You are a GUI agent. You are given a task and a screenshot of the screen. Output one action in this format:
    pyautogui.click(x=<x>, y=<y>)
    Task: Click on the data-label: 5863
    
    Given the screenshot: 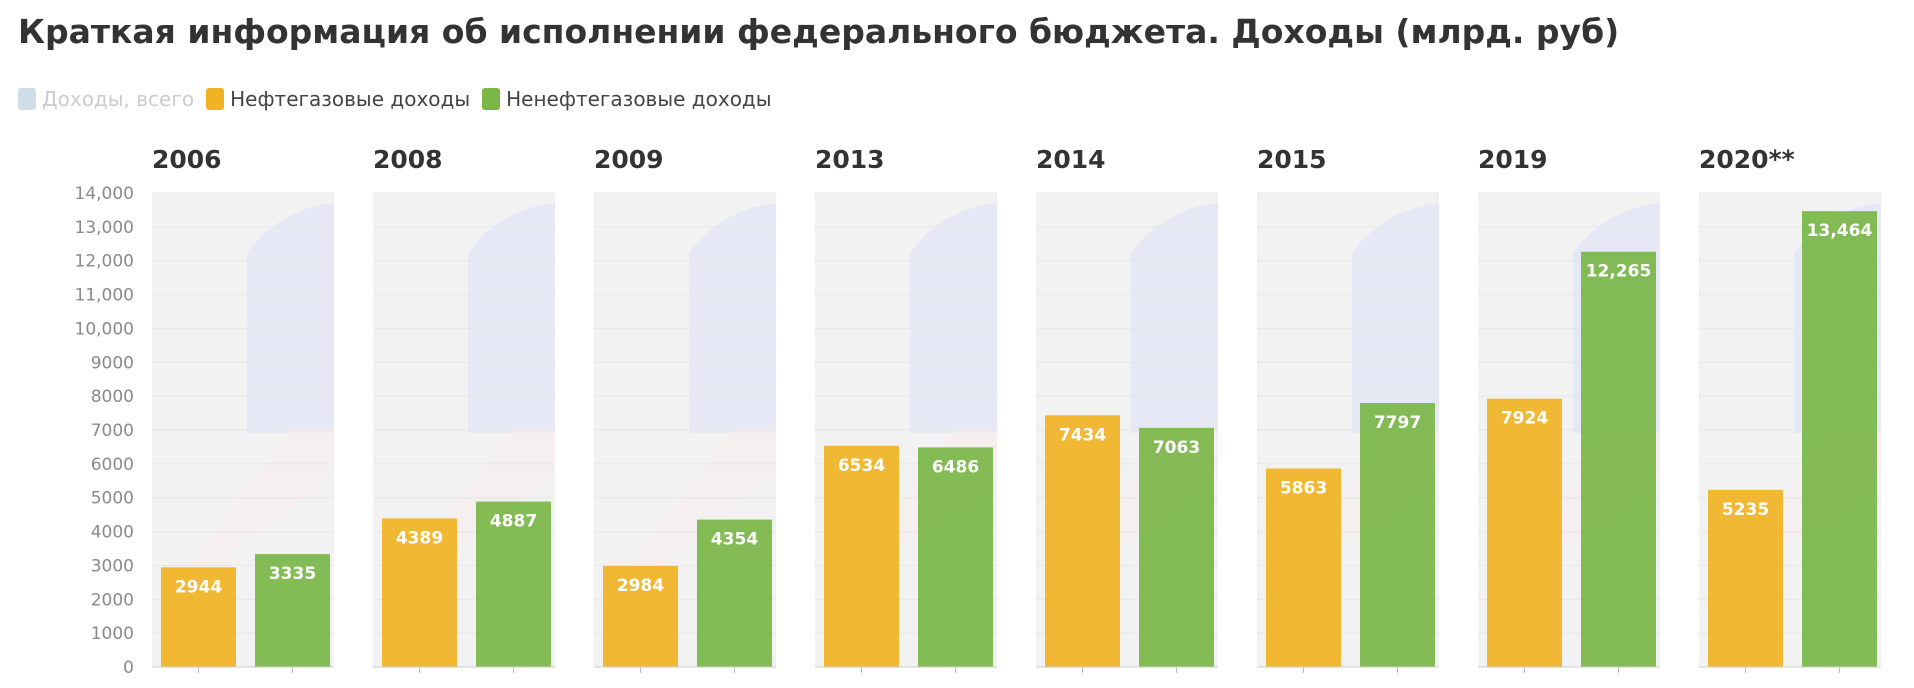 What is the action you would take?
    pyautogui.click(x=1303, y=488)
    